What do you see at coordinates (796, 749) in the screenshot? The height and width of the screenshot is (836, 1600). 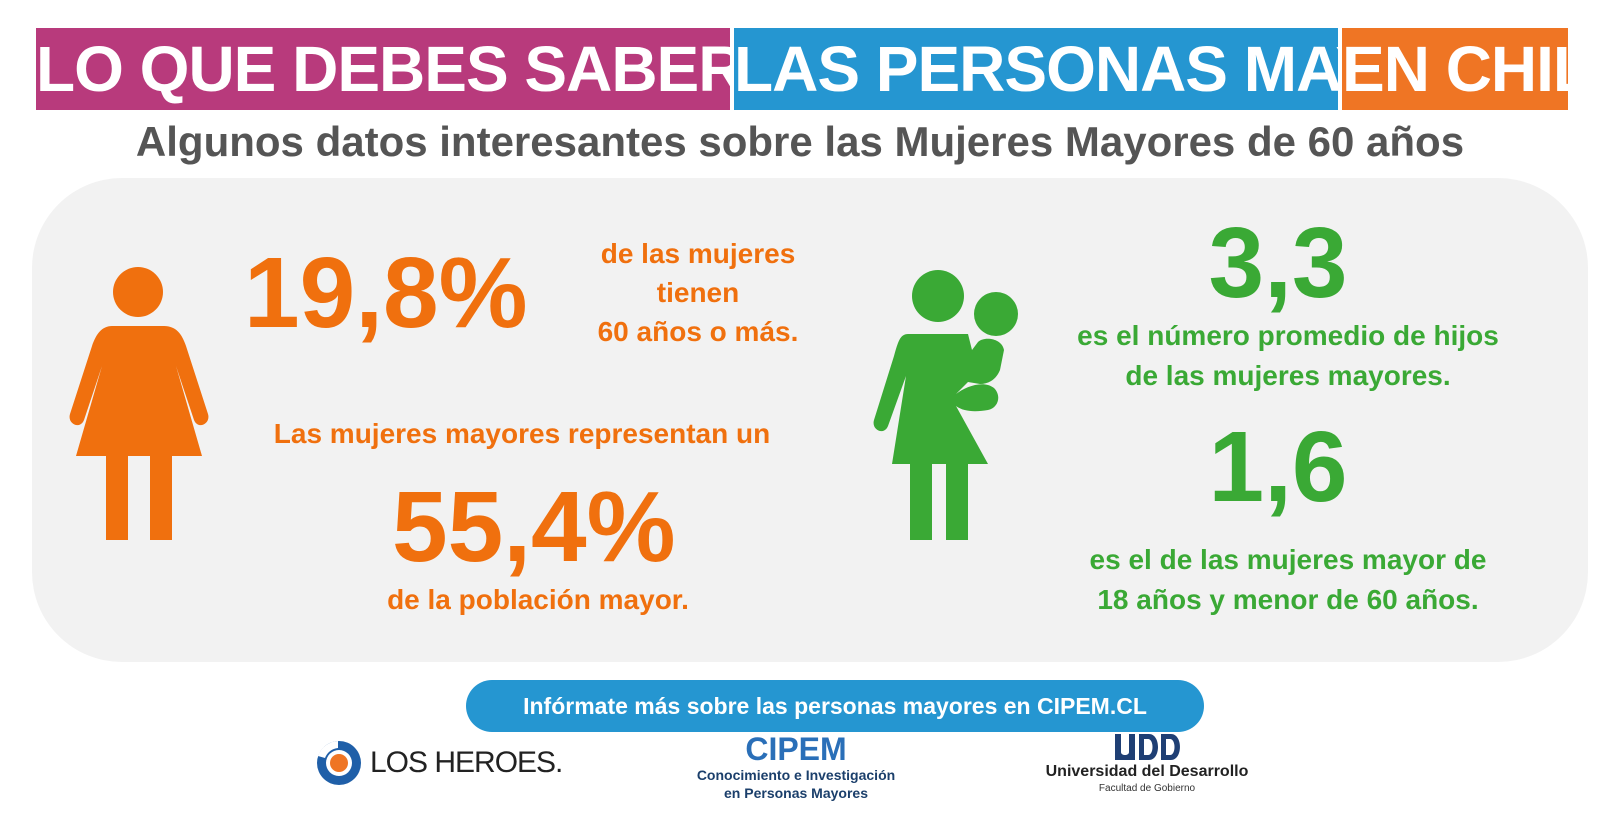 I see `cipem-title: CIPEM` at bounding box center [796, 749].